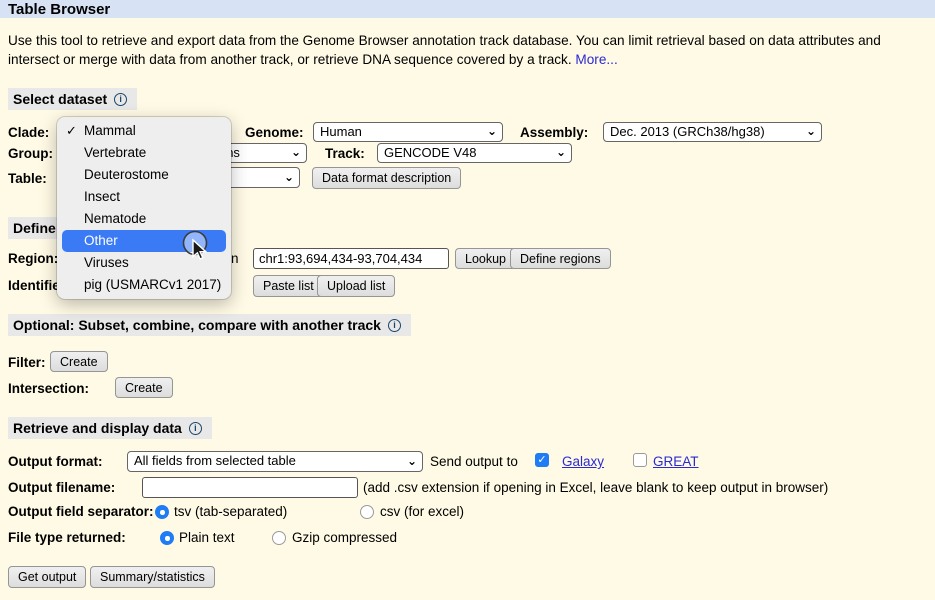  What do you see at coordinates (79, 361) in the screenshot?
I see `filter-create-button: Create` at bounding box center [79, 361].